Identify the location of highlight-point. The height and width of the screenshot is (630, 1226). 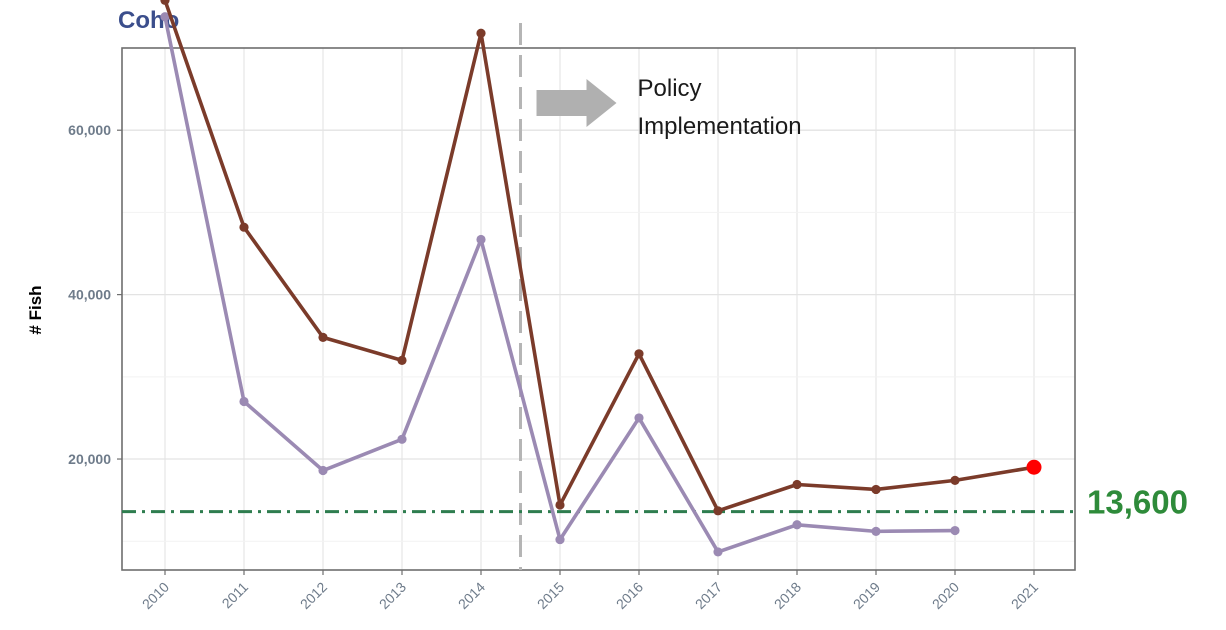
(1034, 467).